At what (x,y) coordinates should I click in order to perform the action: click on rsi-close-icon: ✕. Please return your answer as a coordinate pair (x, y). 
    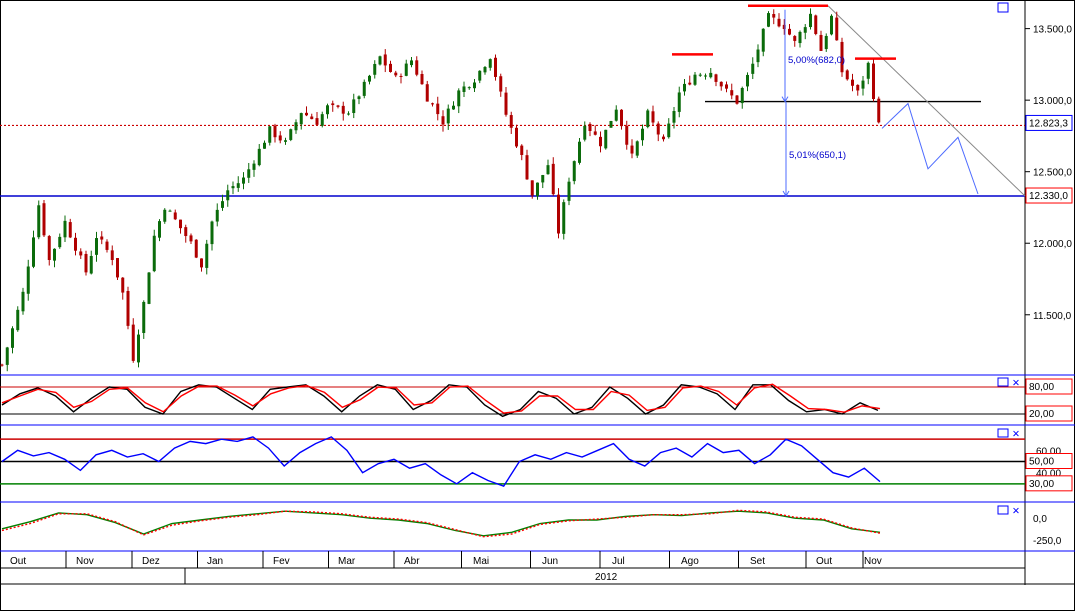
    Looking at the image, I should click on (1016, 434).